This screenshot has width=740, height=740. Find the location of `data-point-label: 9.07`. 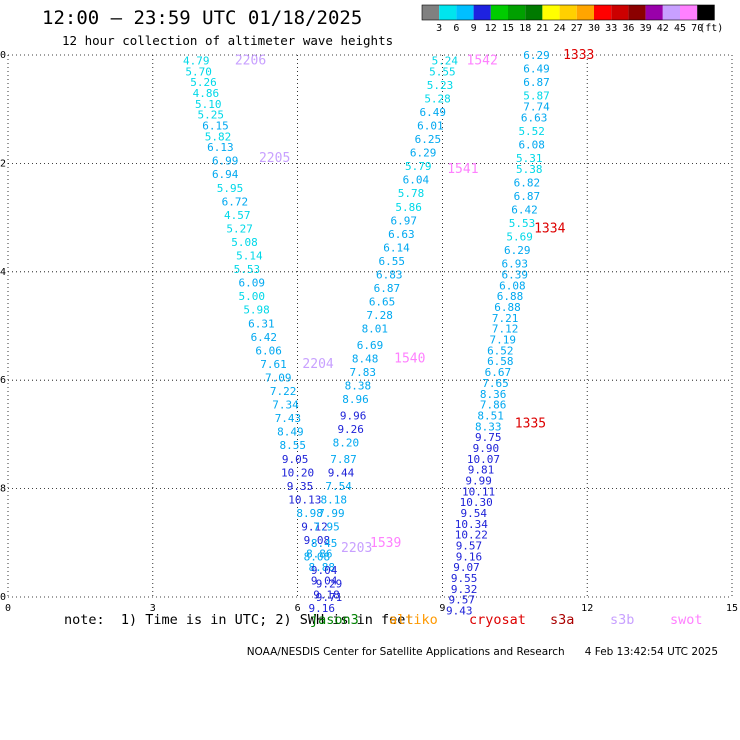

data-point-label: 9.07 is located at coordinates (466, 567).